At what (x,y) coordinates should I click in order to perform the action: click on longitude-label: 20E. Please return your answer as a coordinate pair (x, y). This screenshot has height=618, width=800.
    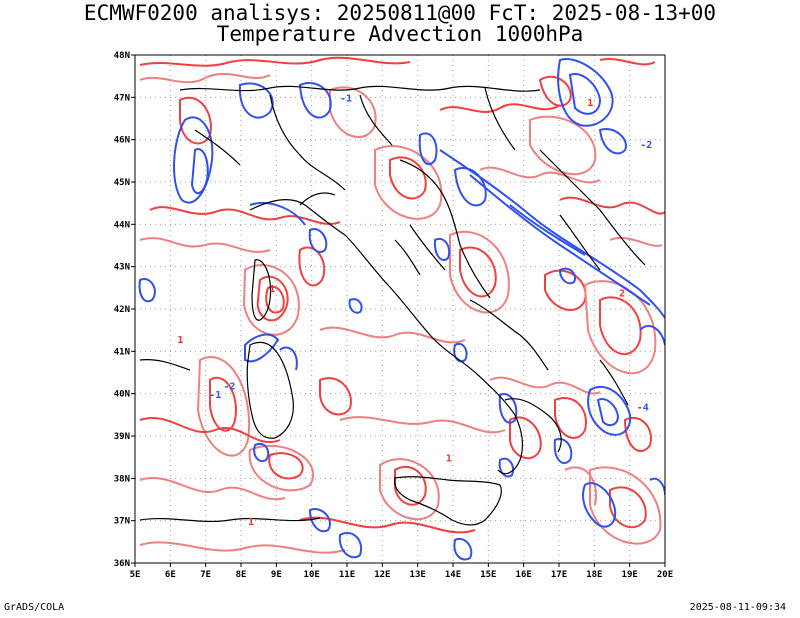
    Looking at the image, I should click on (665, 575).